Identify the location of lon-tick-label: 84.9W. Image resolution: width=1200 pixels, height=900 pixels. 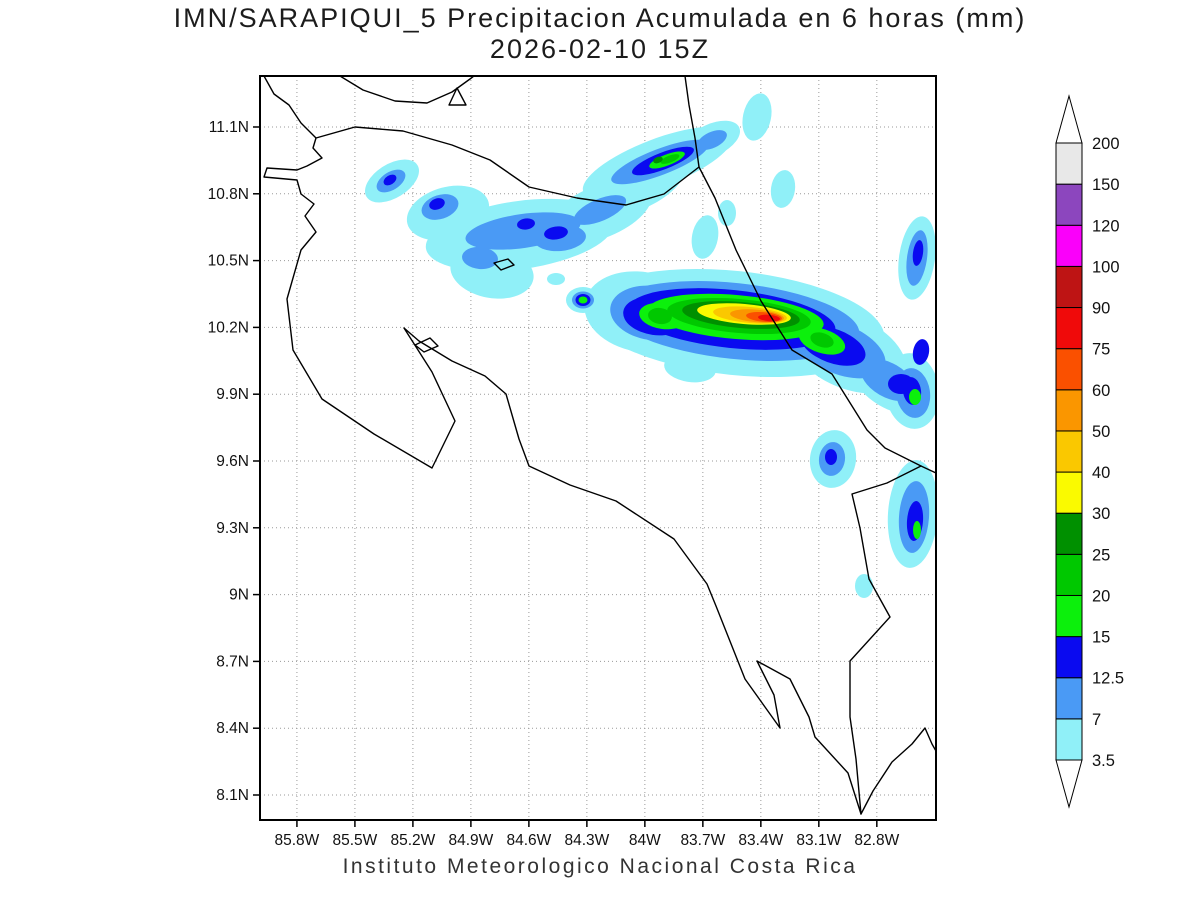
(470, 840).